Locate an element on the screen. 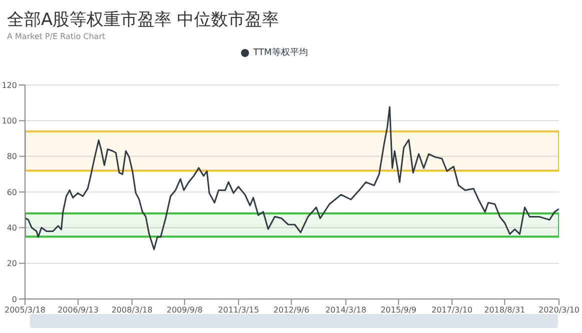 Image resolution: width=582 pixels, height=333 pixels. x-tick-label: 2009/9/8 is located at coordinates (184, 310).